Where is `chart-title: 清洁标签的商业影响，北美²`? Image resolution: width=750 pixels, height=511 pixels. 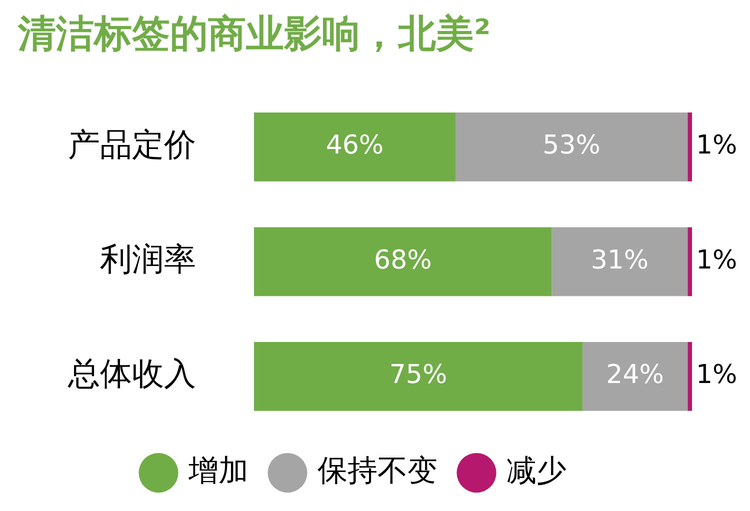
chart-title: 清洁标签的商业影响，北美² is located at coordinates (254, 34).